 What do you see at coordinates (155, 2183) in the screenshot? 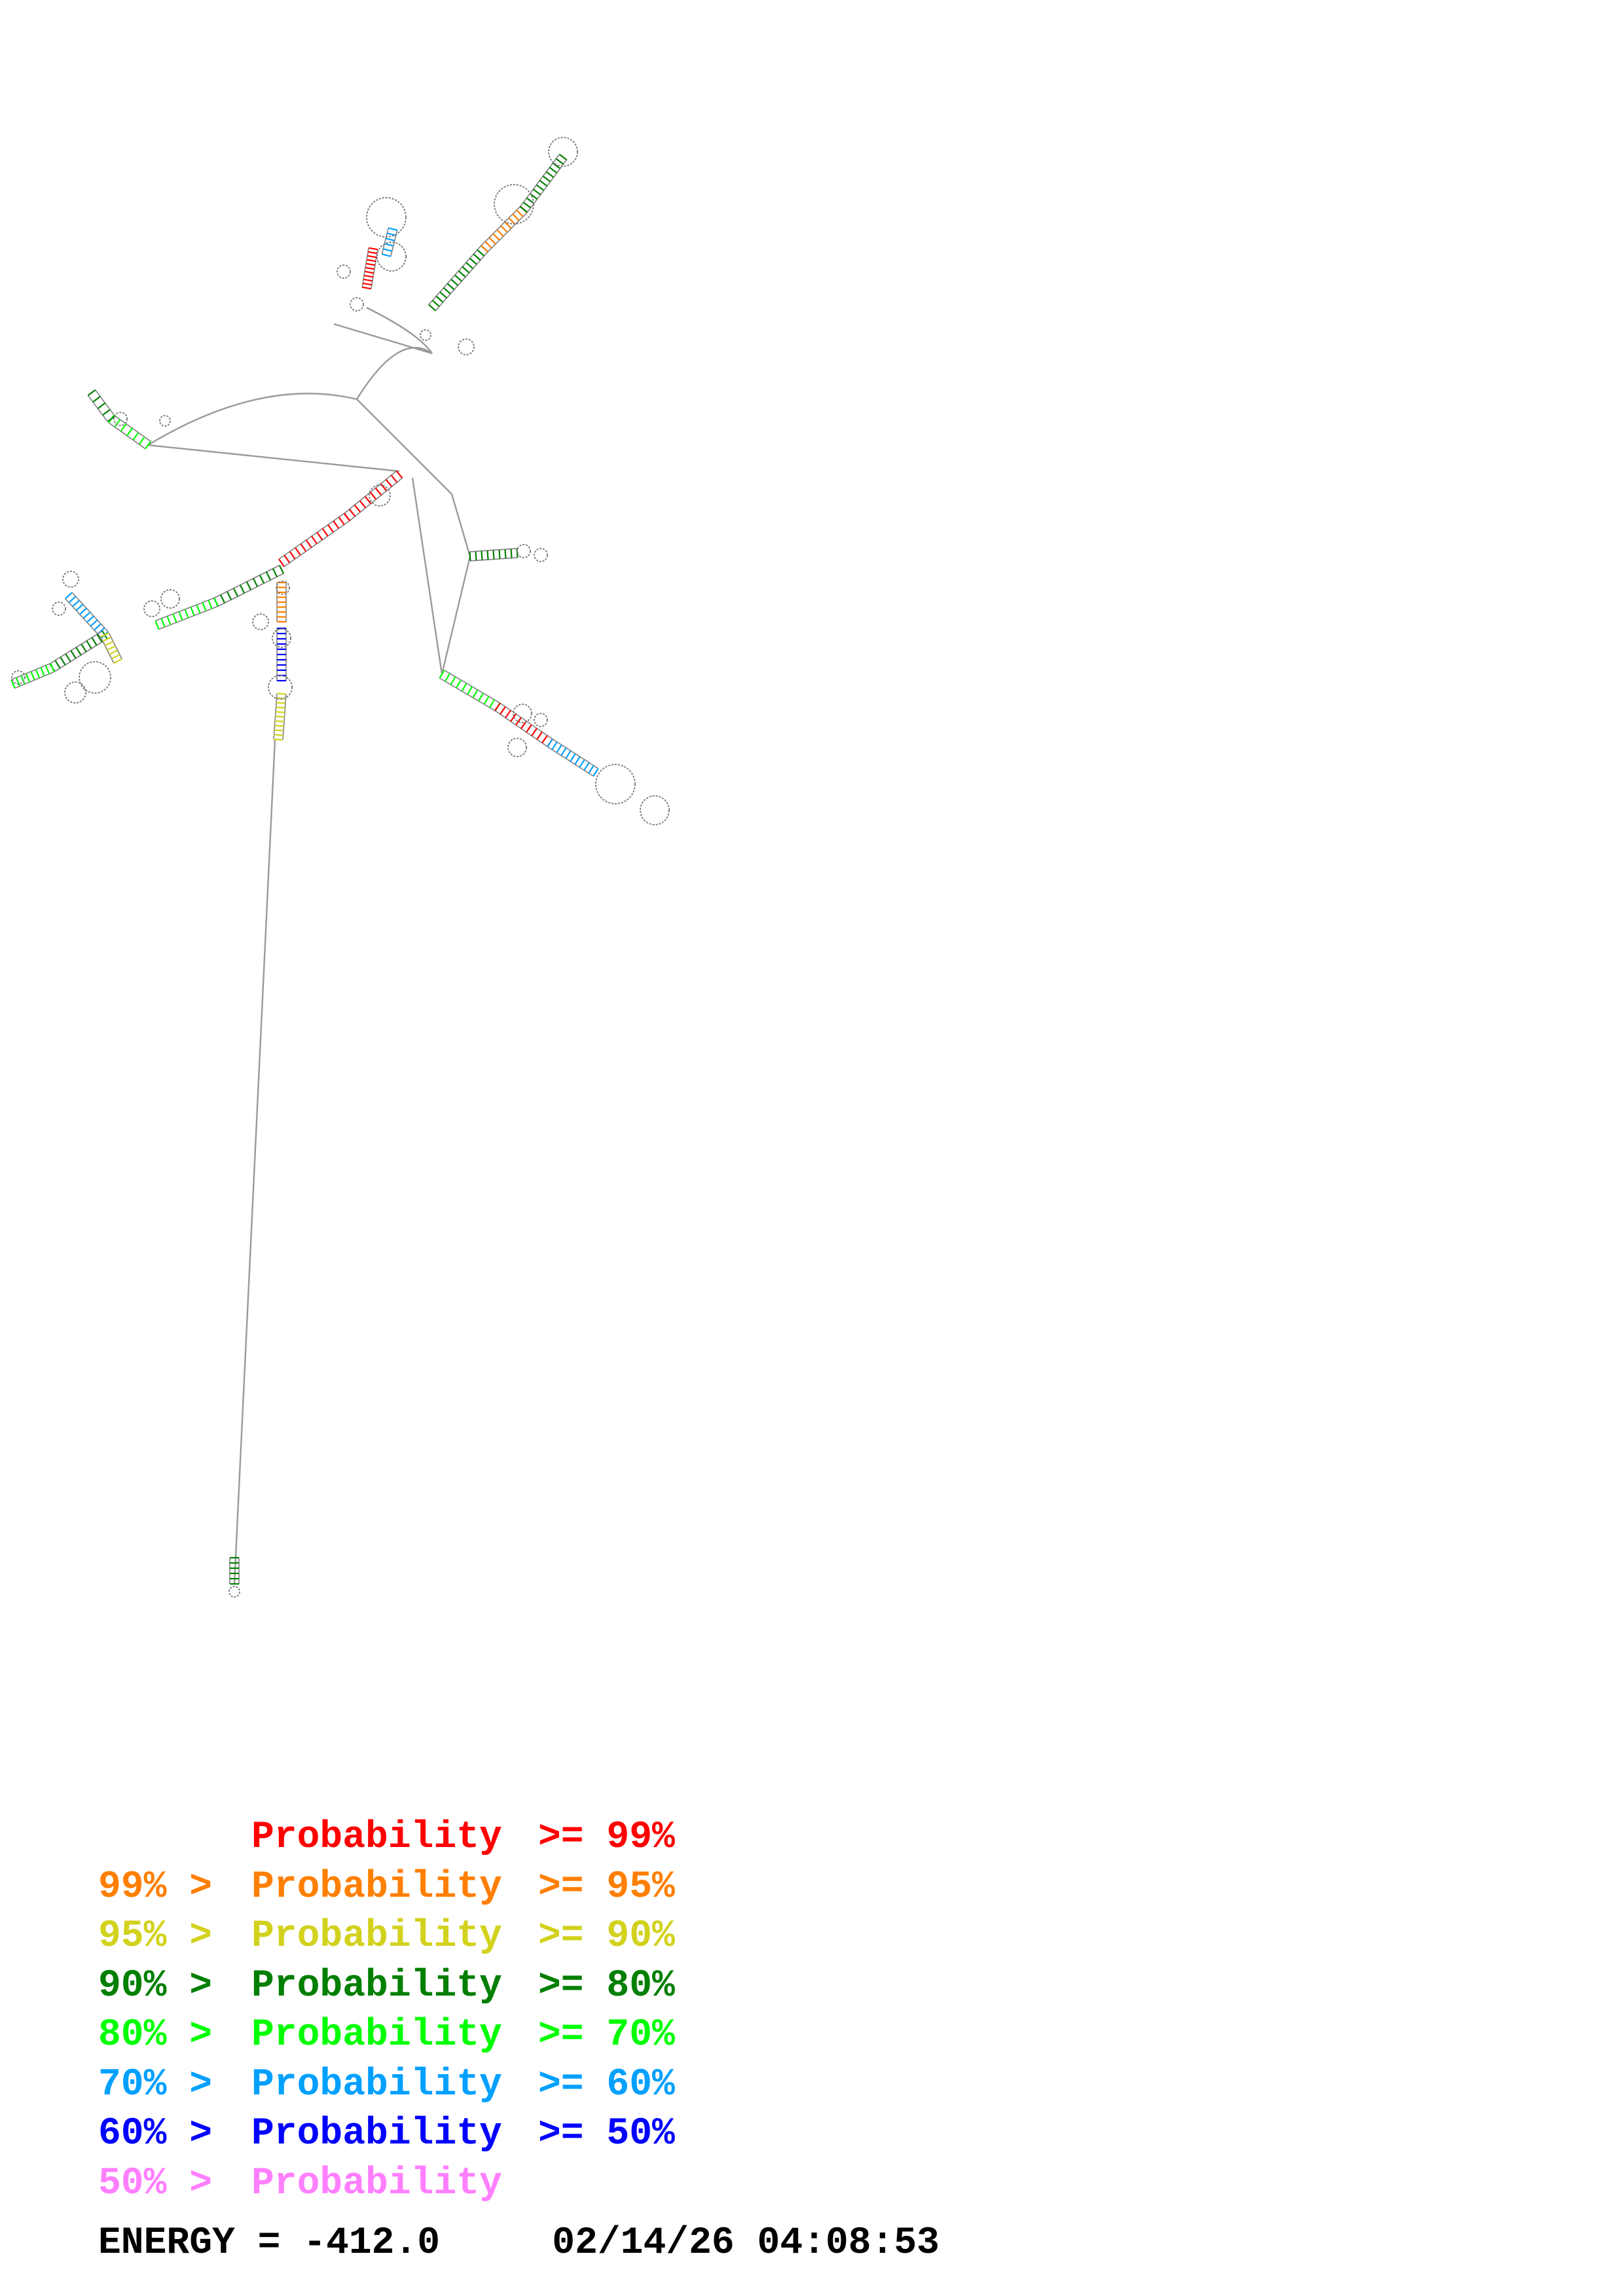
I see `legend-prefix: 50% >` at bounding box center [155, 2183].